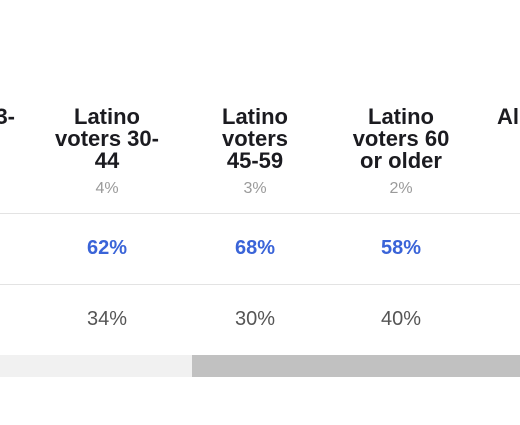  I want to click on table-column-partial-right: All, so click(508, 170).